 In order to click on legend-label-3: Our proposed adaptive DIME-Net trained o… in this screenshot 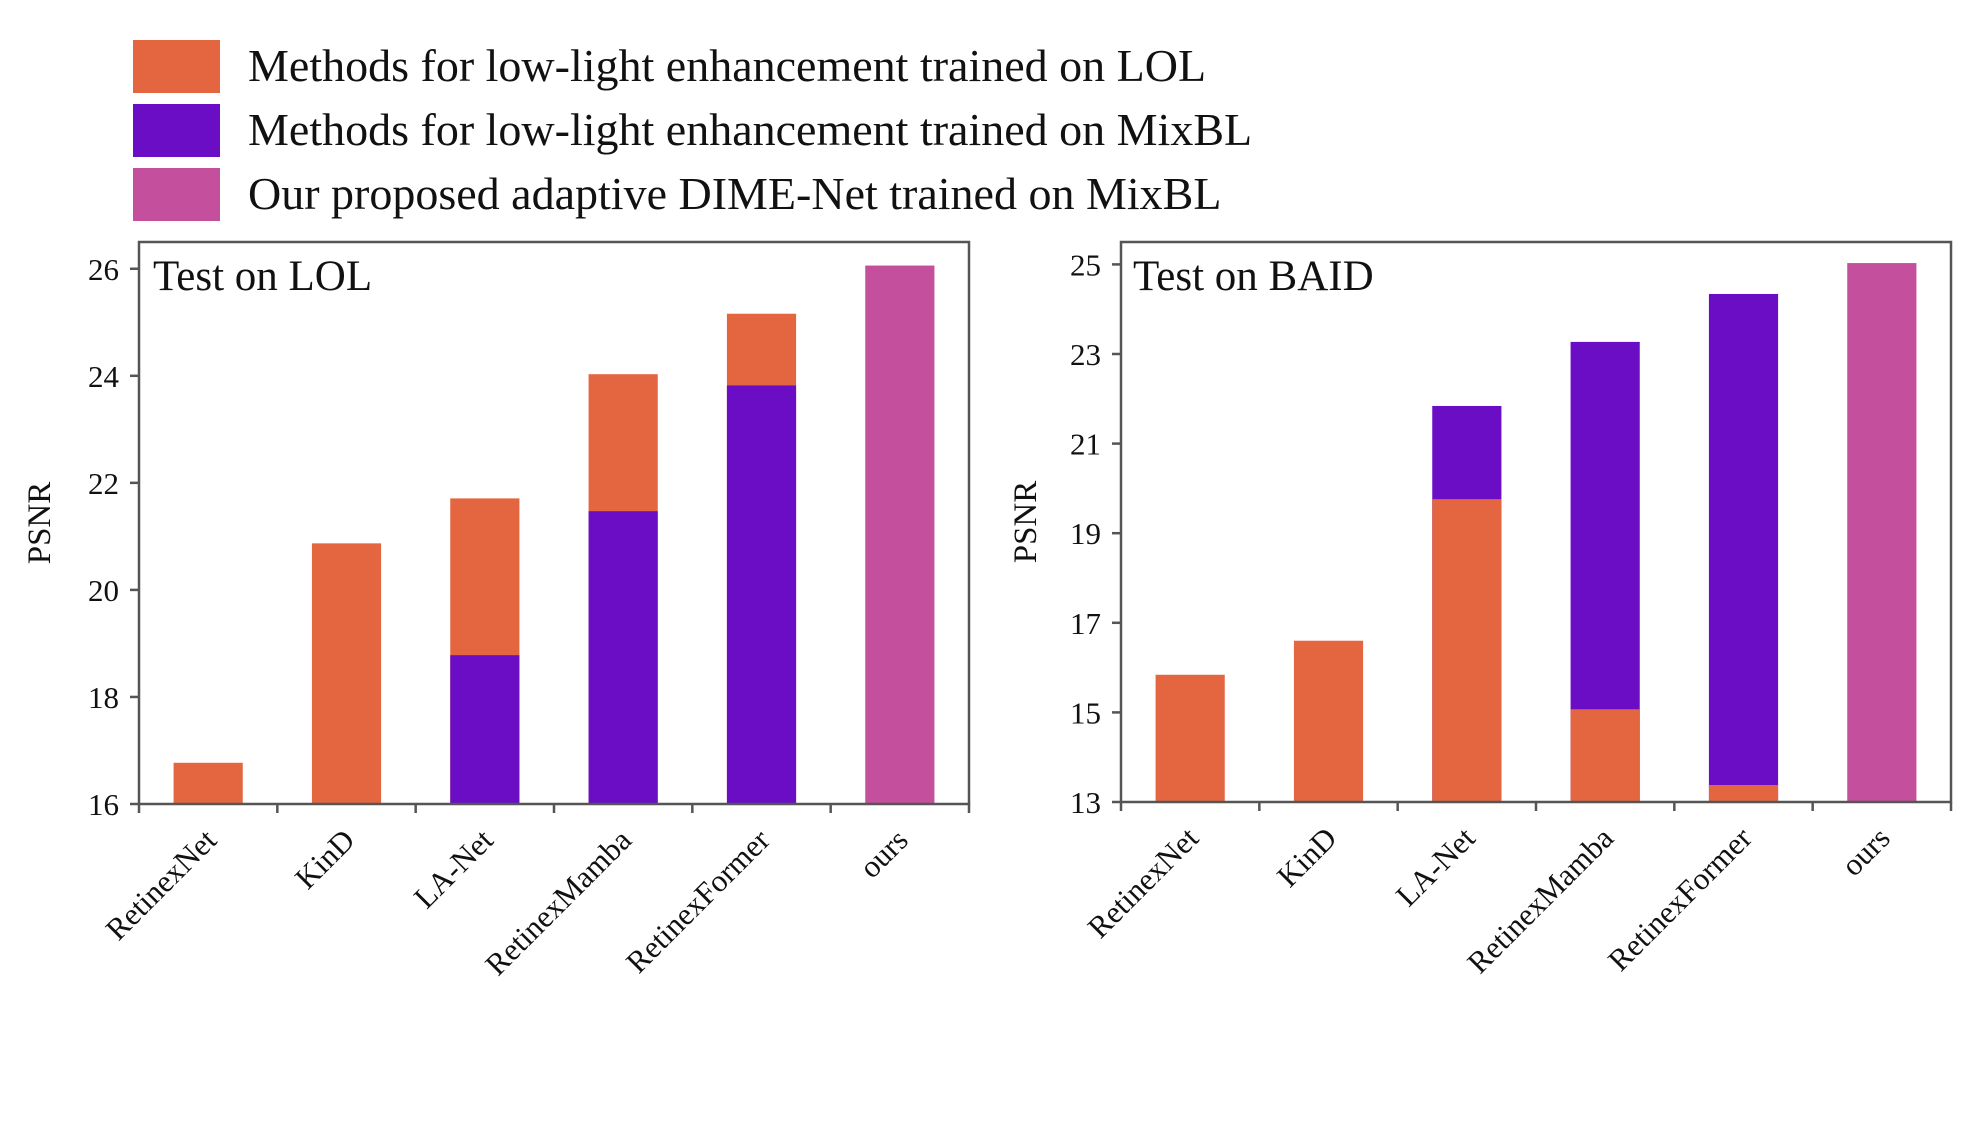, I will do `click(734, 193)`.